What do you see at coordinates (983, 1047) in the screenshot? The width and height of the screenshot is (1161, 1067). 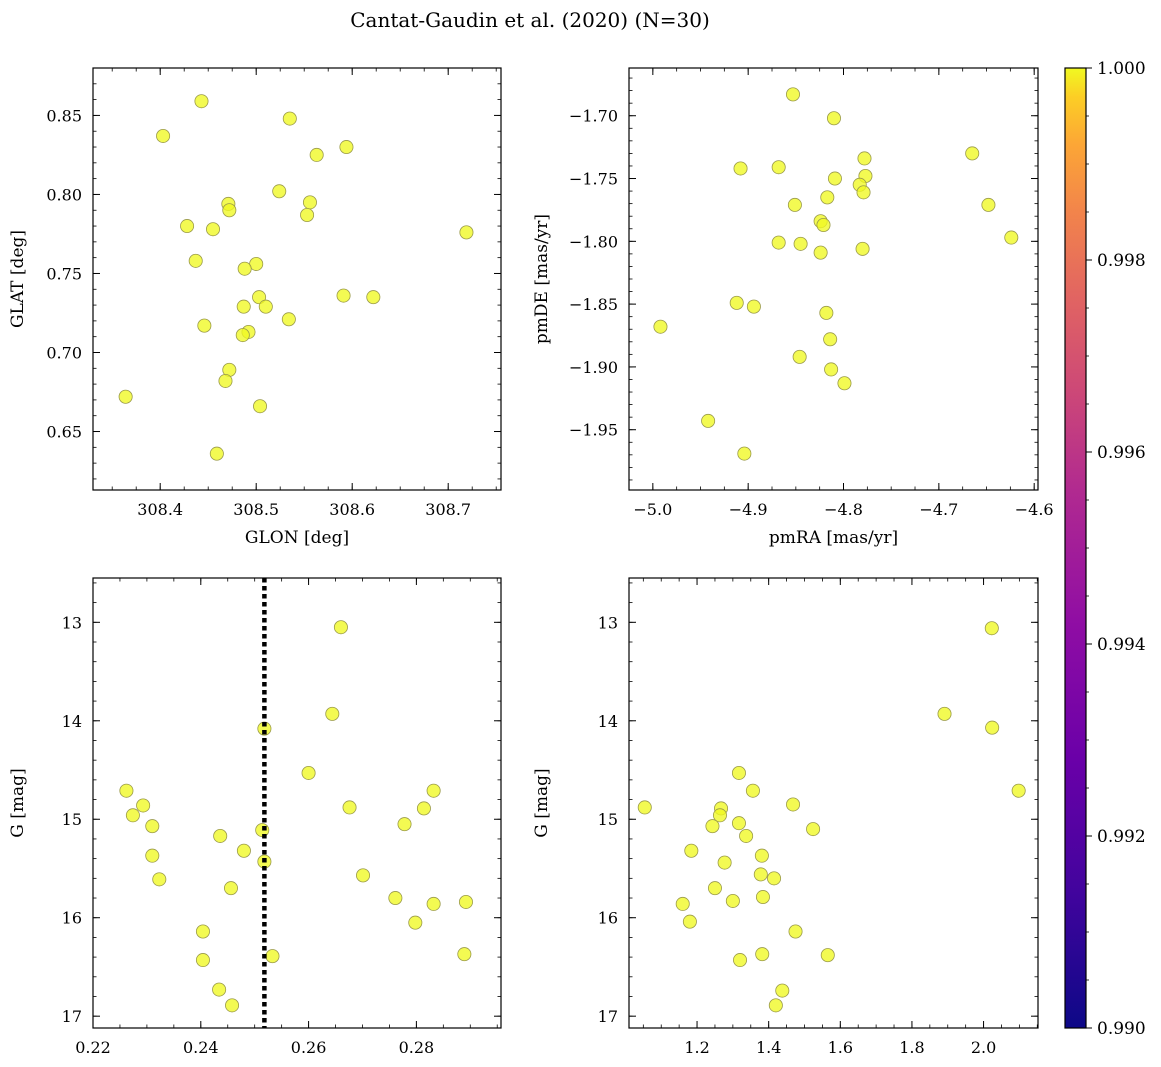 I see `x-tick-label: 2.0` at bounding box center [983, 1047].